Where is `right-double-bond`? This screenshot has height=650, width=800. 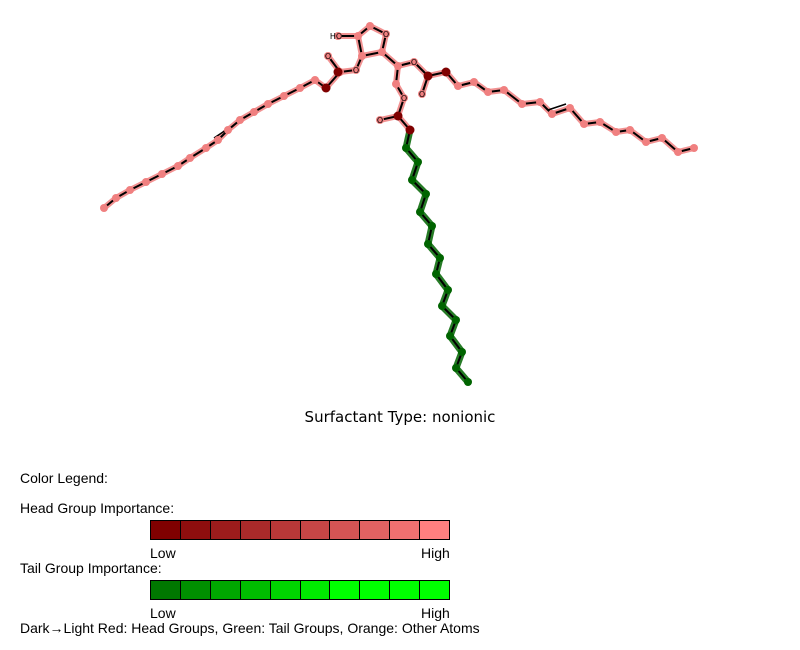
right-double-bond is located at coordinates (557, 107).